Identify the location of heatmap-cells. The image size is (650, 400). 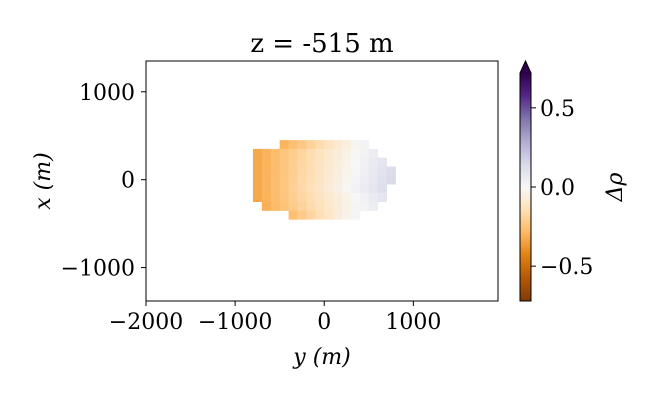
(324, 180).